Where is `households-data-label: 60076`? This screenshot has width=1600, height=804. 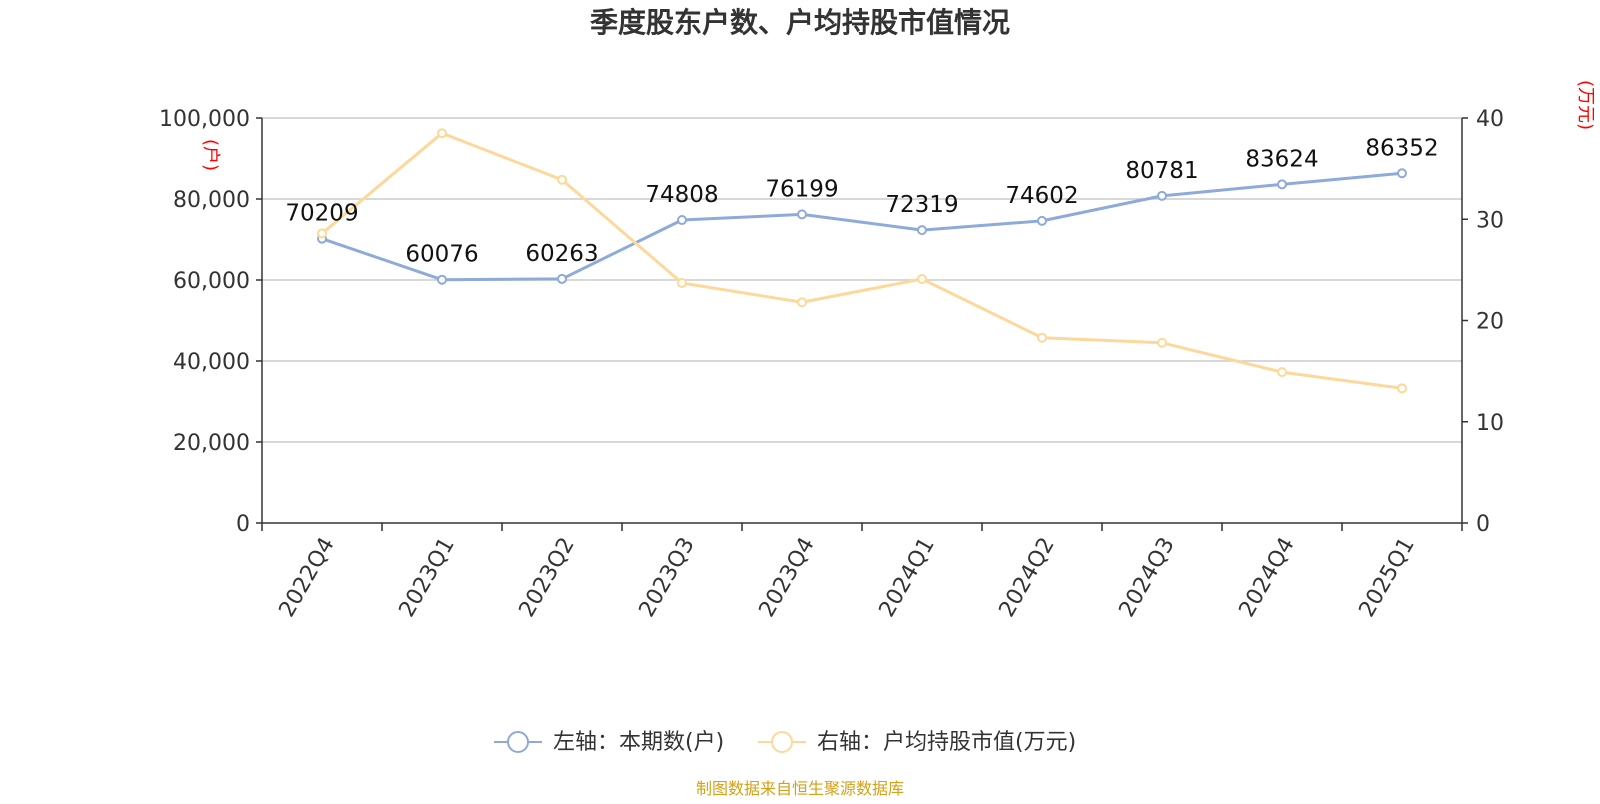
households-data-label: 60076 is located at coordinates (441, 255).